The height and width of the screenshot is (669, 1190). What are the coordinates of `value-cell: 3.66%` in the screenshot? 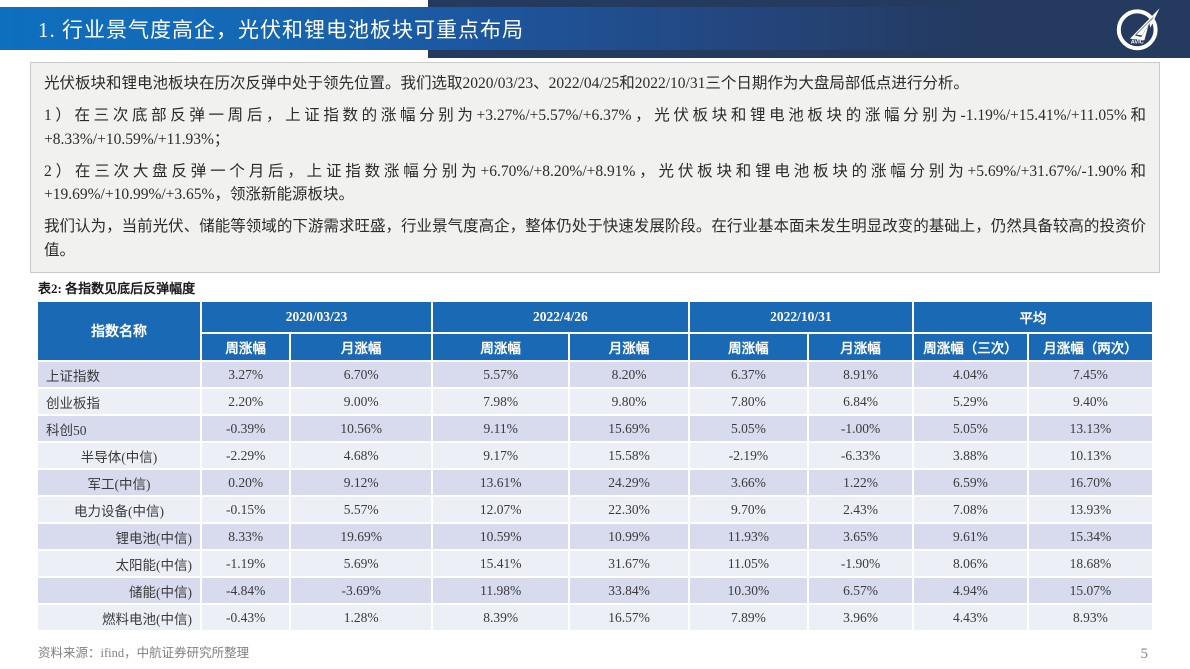 It's located at (748, 482).